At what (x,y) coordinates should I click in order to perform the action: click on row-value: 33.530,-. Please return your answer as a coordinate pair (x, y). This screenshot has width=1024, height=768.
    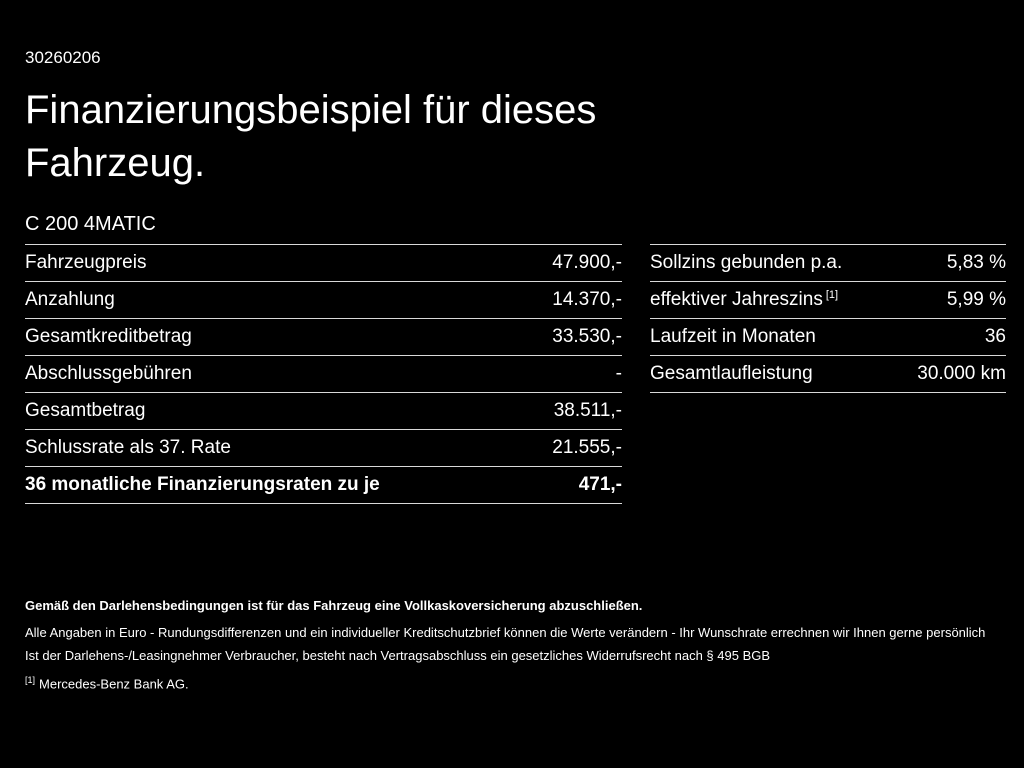
    Looking at the image, I should click on (587, 336).